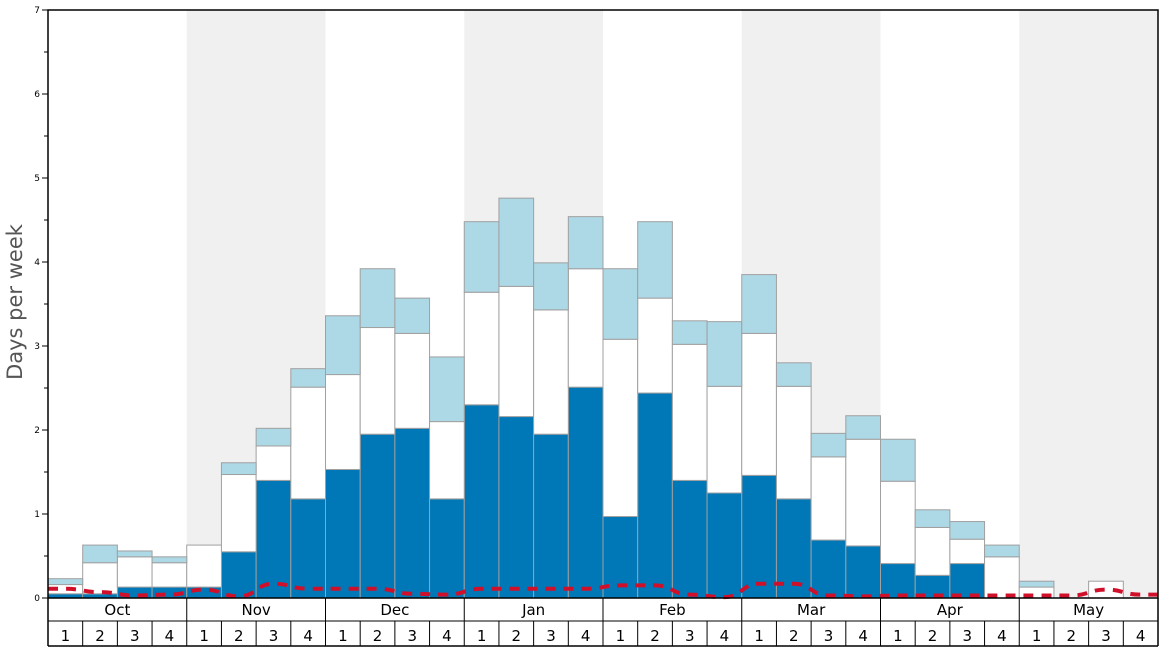 This screenshot has height=648, width=1168. I want to click on y-tick-label: 2, so click(37, 431).